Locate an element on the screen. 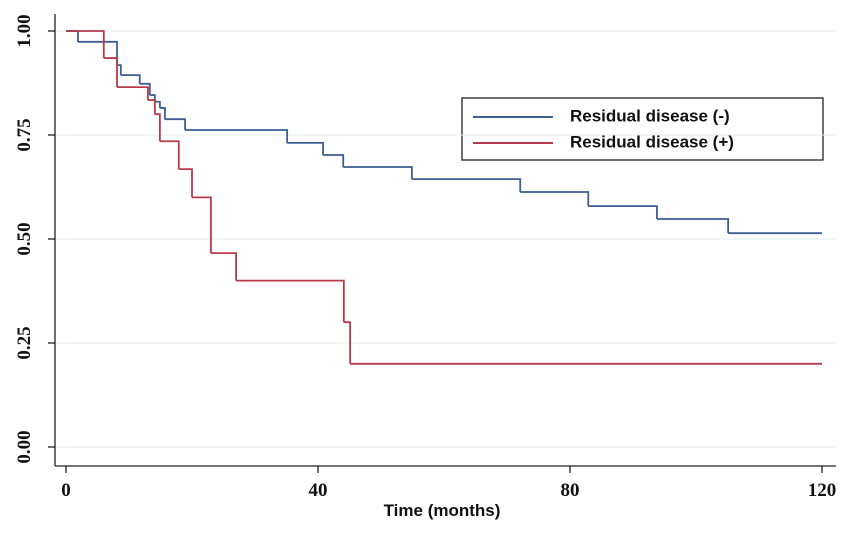 The height and width of the screenshot is (540, 850). y-tick-label: 1.00 is located at coordinates (24, 30).